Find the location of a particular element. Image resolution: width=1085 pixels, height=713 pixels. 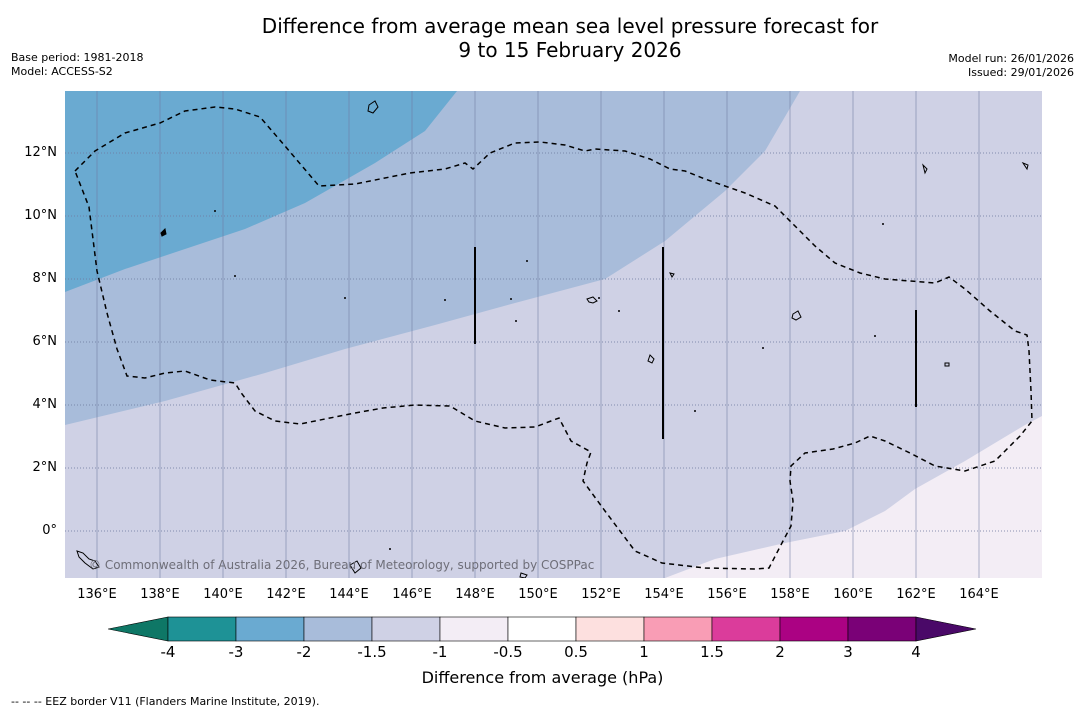

colorbar is located at coordinates (542, 629).